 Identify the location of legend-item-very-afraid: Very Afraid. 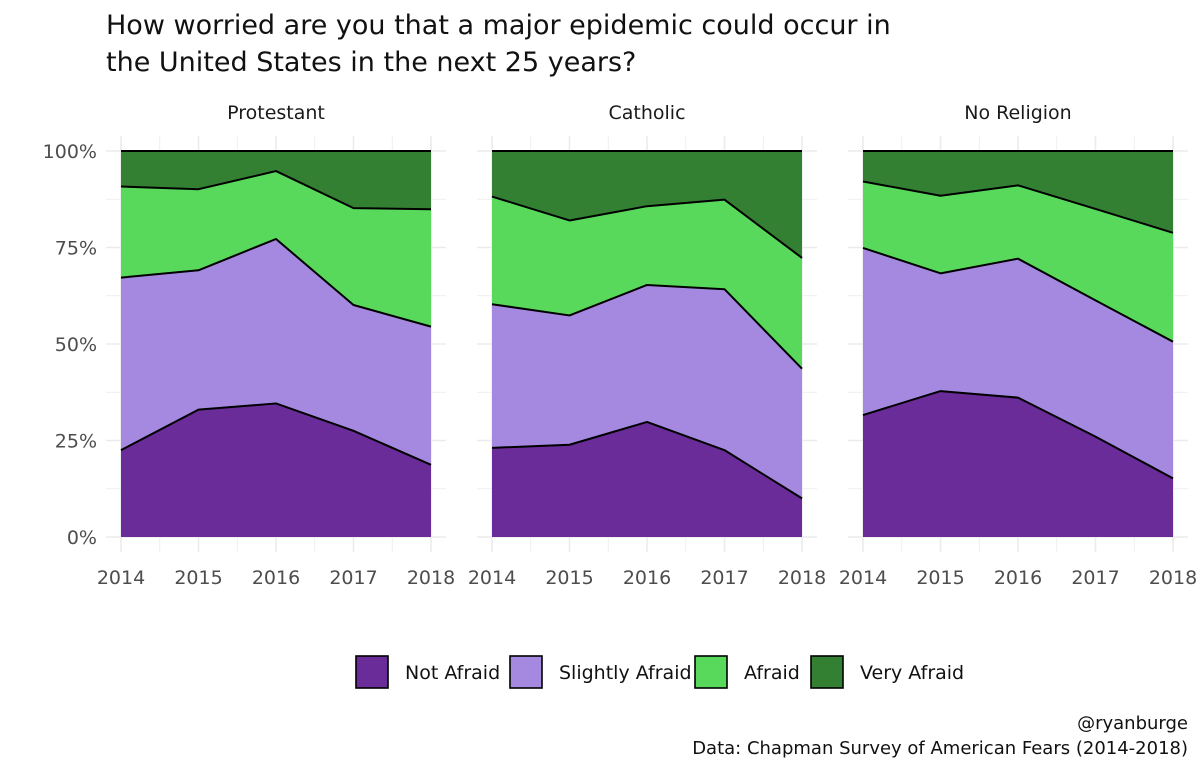
(887, 672).